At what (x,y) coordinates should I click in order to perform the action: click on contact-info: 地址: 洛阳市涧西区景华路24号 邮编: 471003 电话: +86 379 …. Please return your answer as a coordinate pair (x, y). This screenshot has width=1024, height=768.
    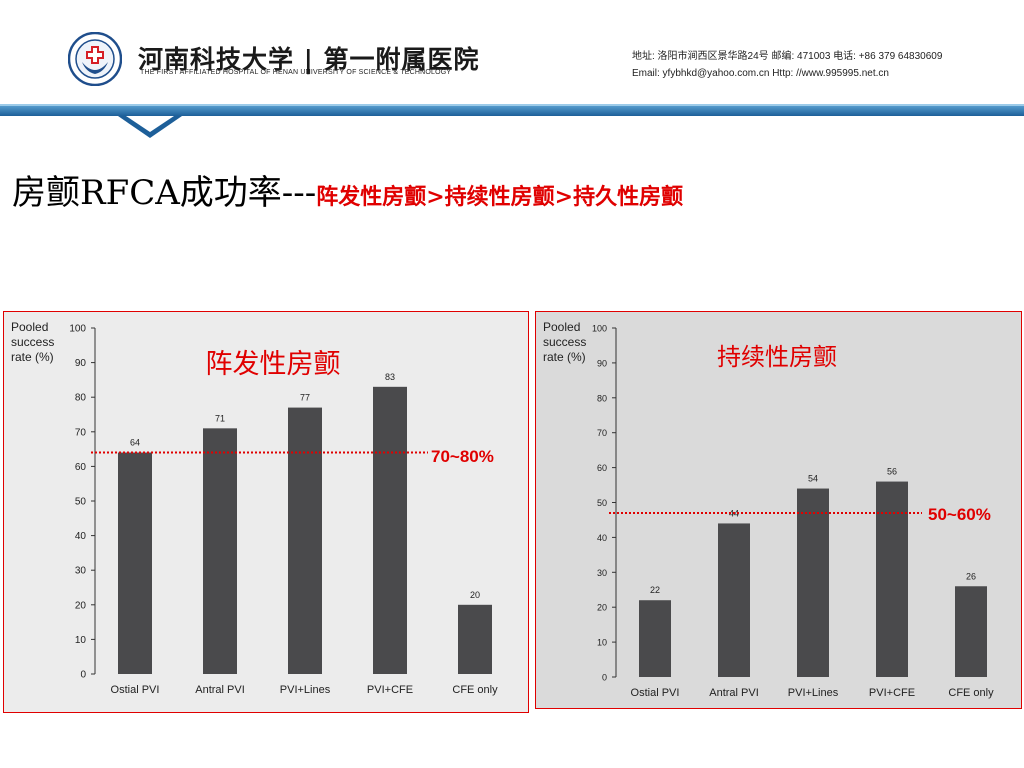
    Looking at the image, I should click on (787, 65).